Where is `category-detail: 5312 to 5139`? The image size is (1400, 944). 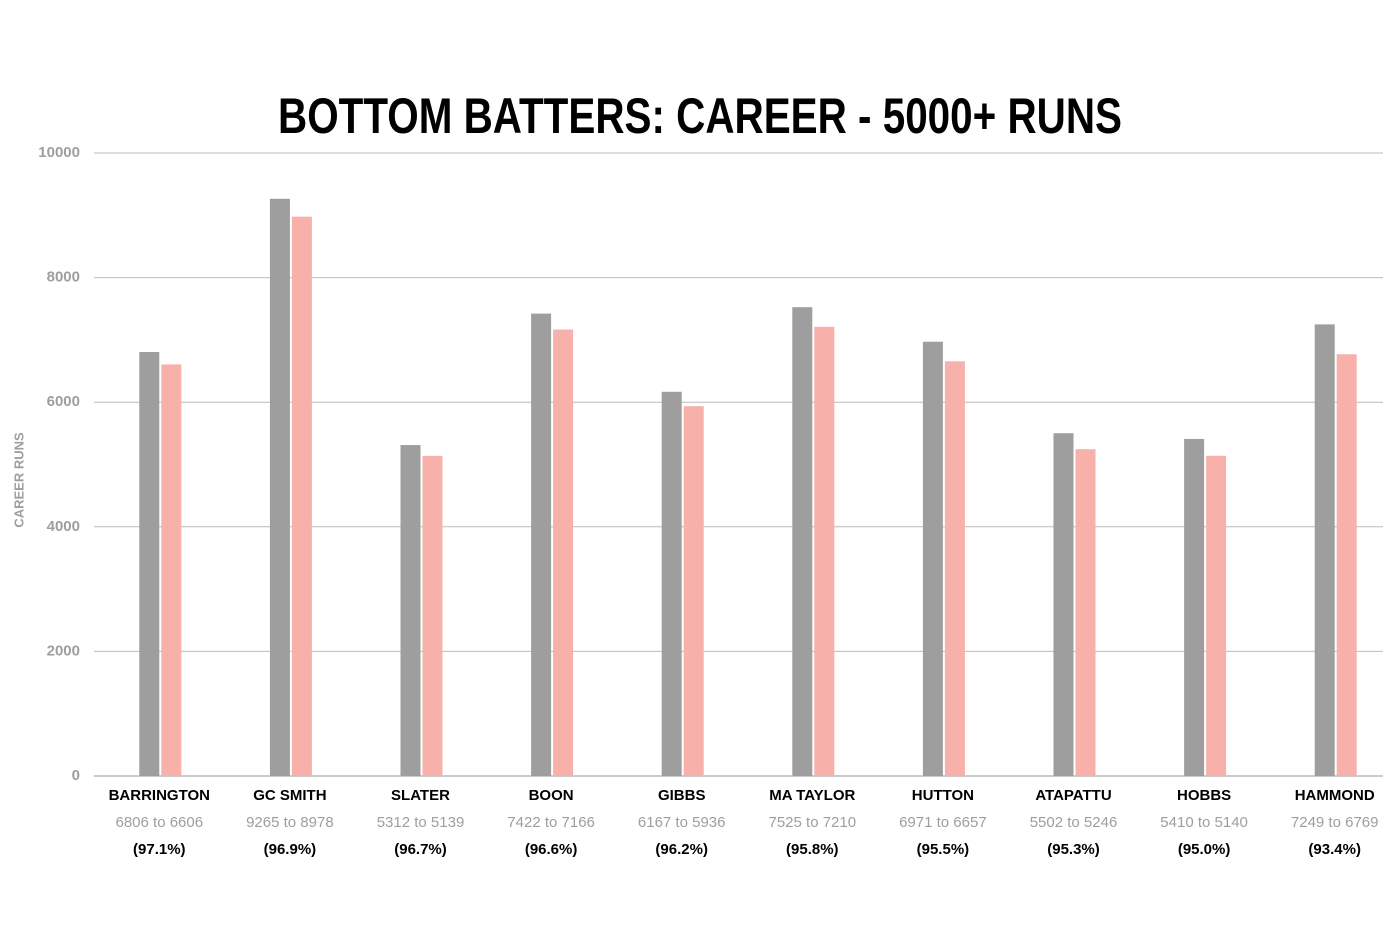 category-detail: 5312 to 5139 is located at coordinates (421, 822).